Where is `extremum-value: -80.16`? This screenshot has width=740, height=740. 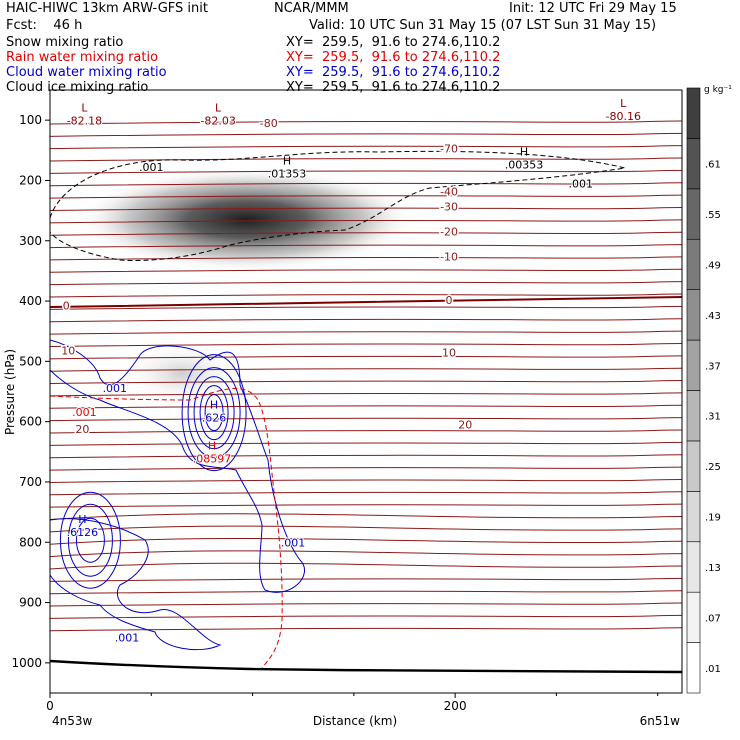 extremum-value: -80.16 is located at coordinates (623, 116).